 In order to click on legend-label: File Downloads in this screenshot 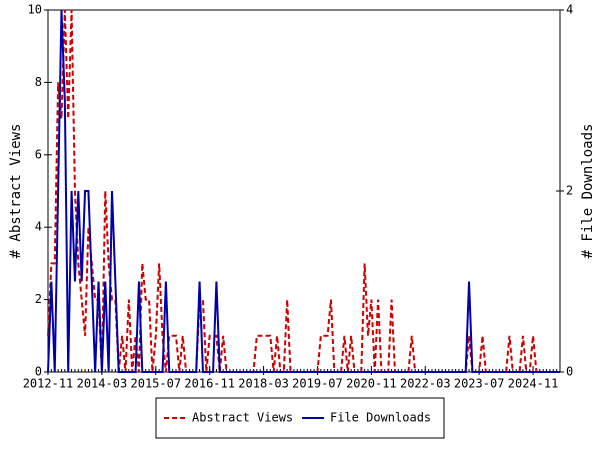, I will do `click(380, 418)`.